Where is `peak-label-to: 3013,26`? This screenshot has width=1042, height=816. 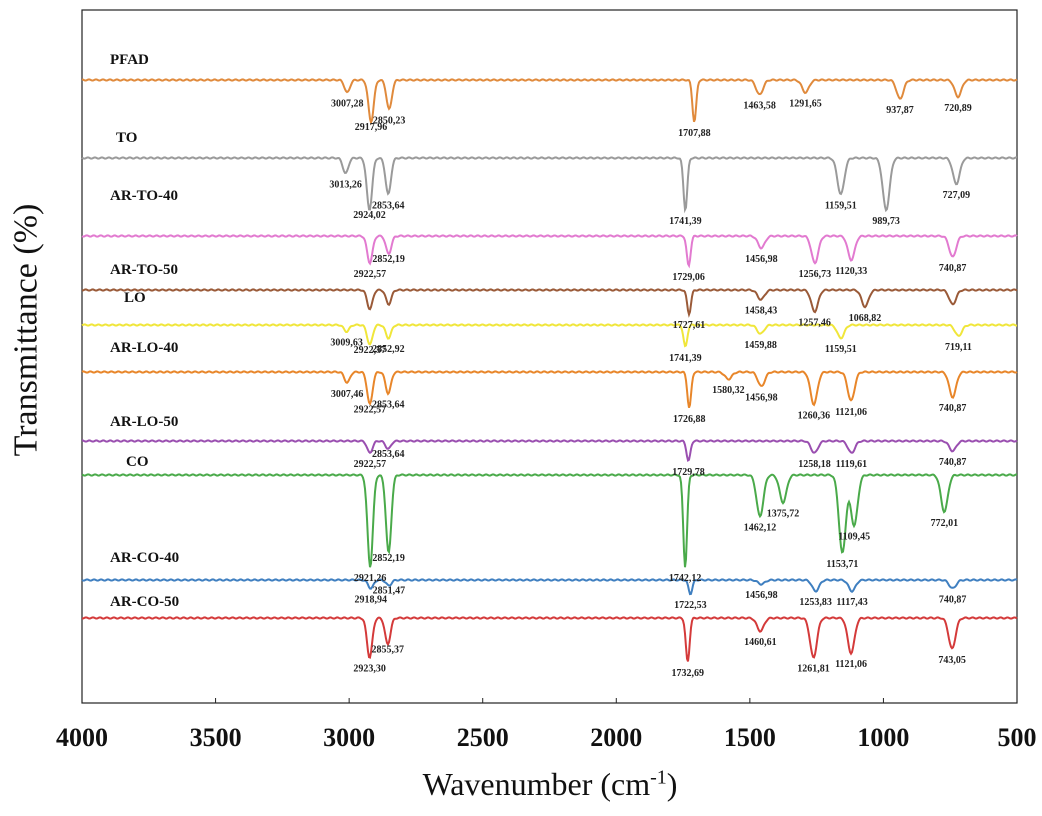 peak-label-to: 3013,26 is located at coordinates (345, 185).